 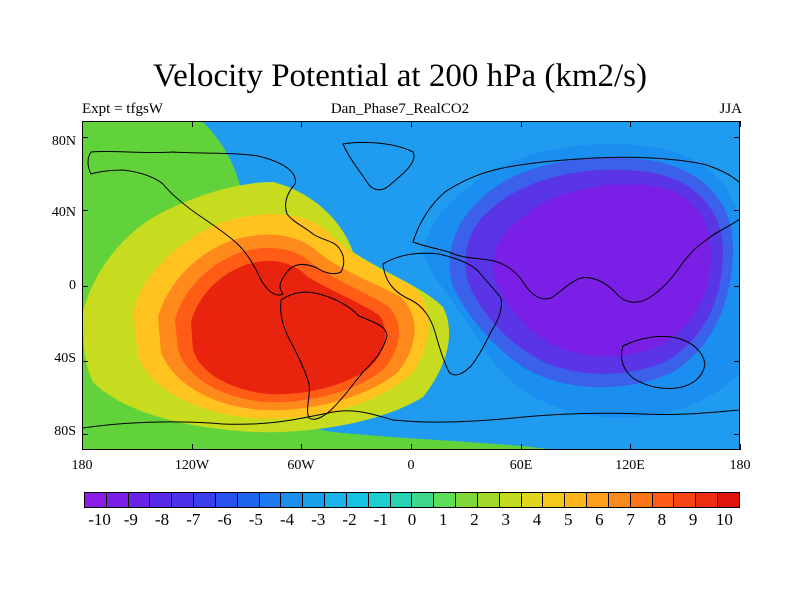 I want to click on colorbar-label: -10, so click(x=99, y=519).